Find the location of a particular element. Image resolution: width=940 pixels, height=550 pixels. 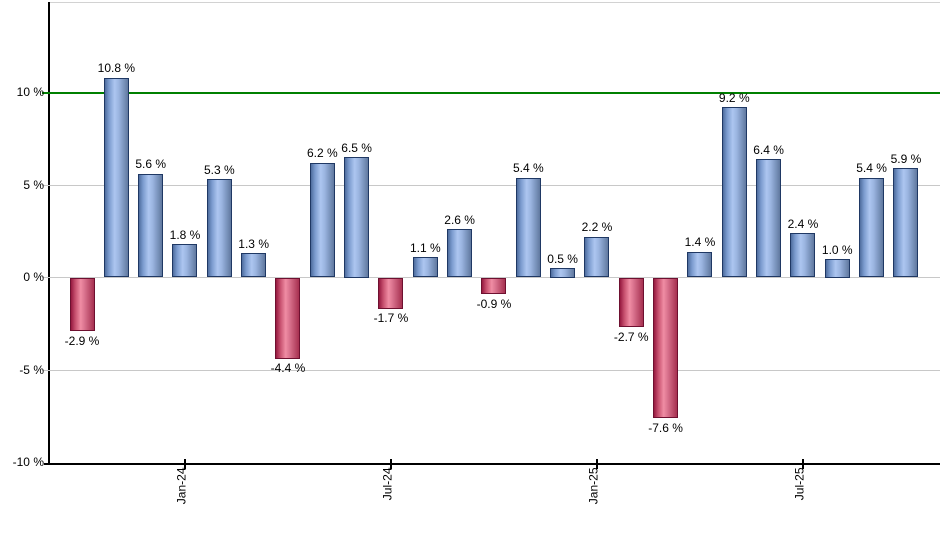

x-tick-label: Jan-25 is located at coordinates (593, 485).